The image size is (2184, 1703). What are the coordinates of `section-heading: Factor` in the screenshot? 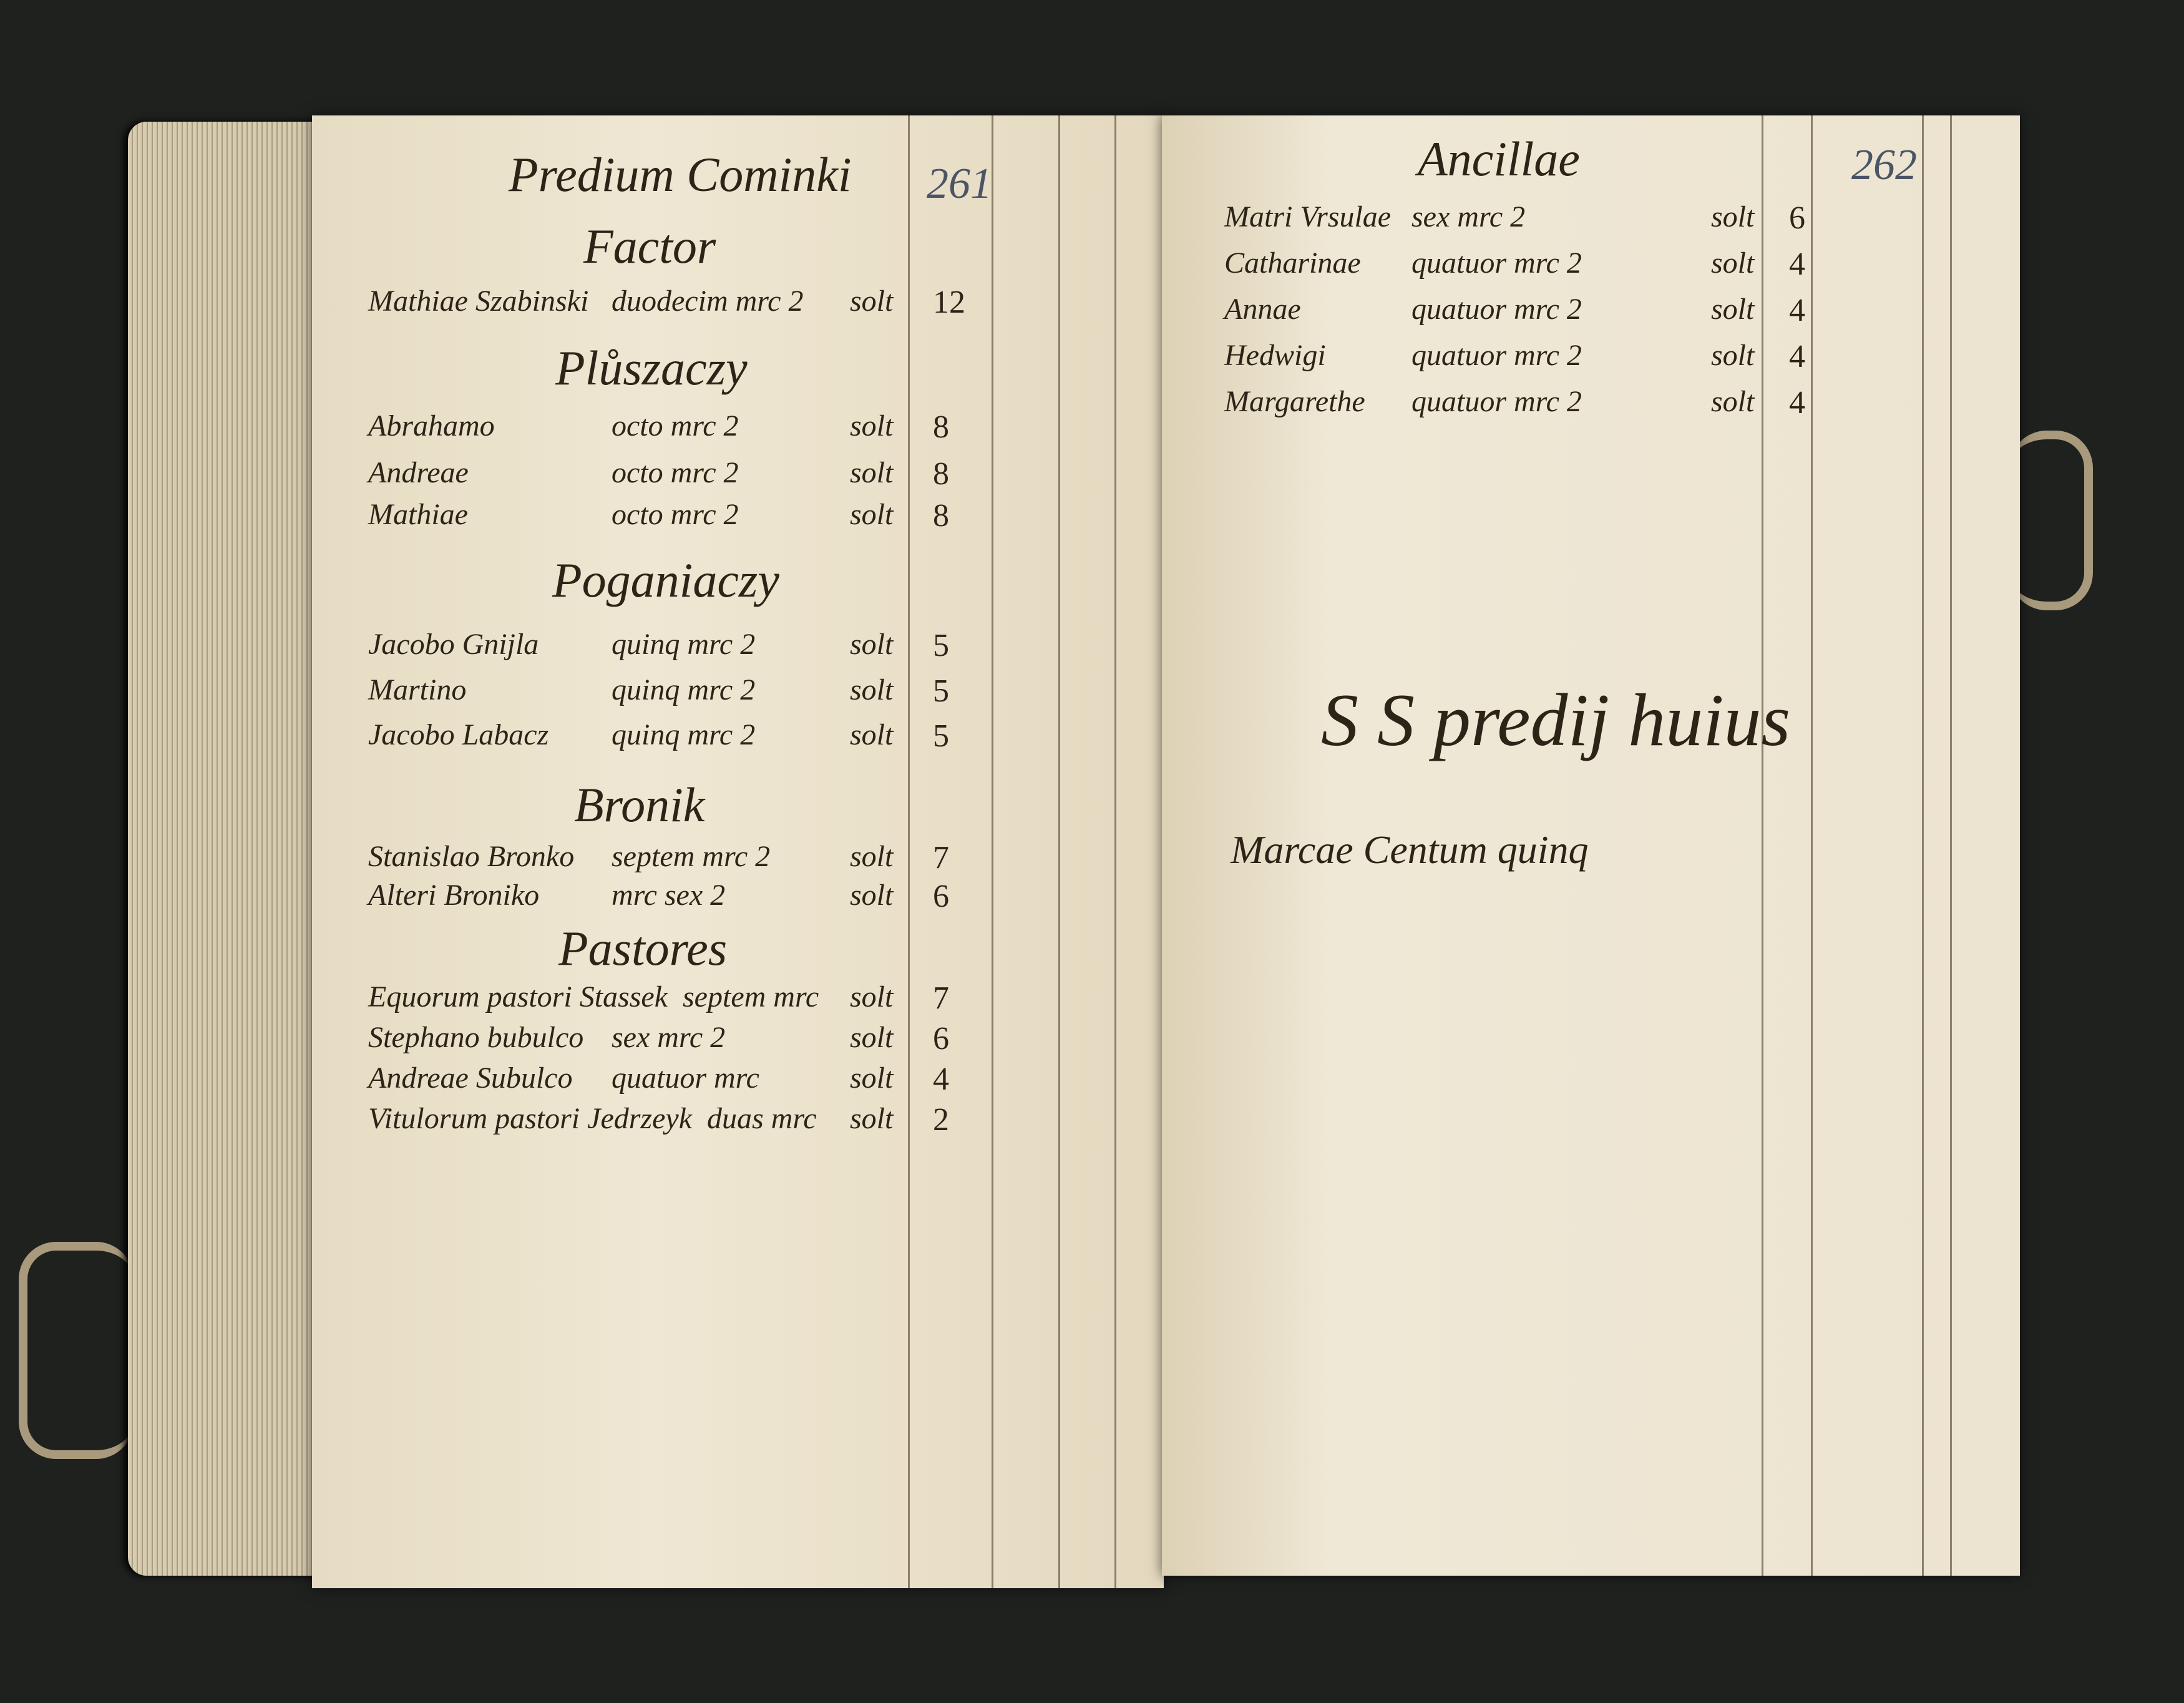 It's located at (650, 246).